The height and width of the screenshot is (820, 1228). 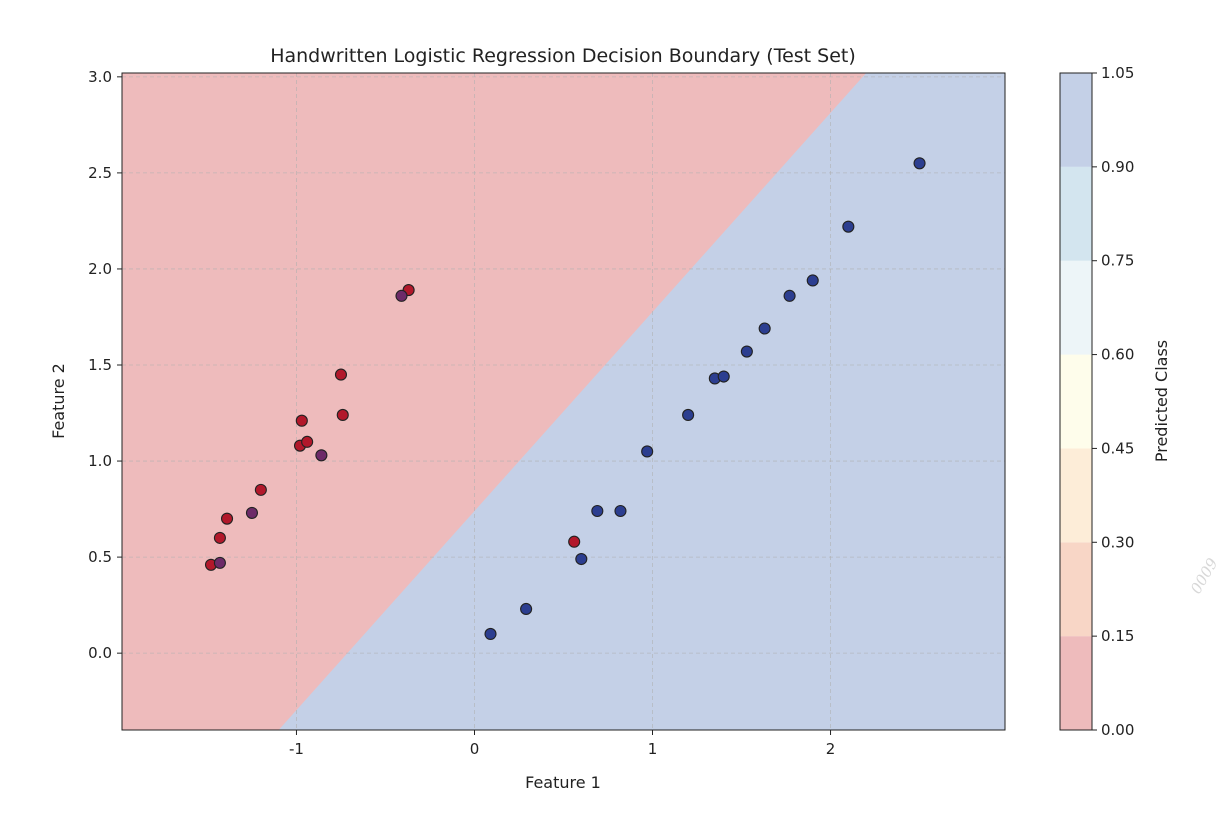 What do you see at coordinates (1117, 448) in the screenshot?
I see `colorbar-tick-label: 0.45` at bounding box center [1117, 448].